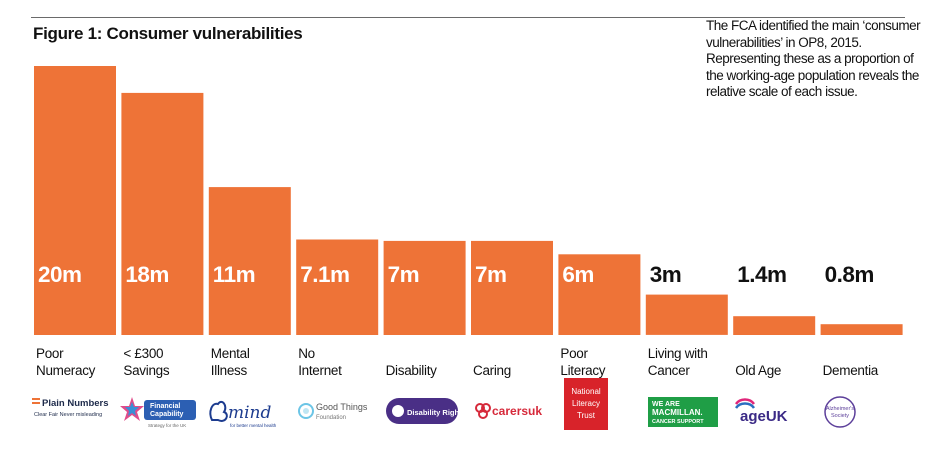 This screenshot has height=461, width=942. Describe the element at coordinates (343, 362) in the screenshot. I see `category-label-no-internet: No Internet` at that location.